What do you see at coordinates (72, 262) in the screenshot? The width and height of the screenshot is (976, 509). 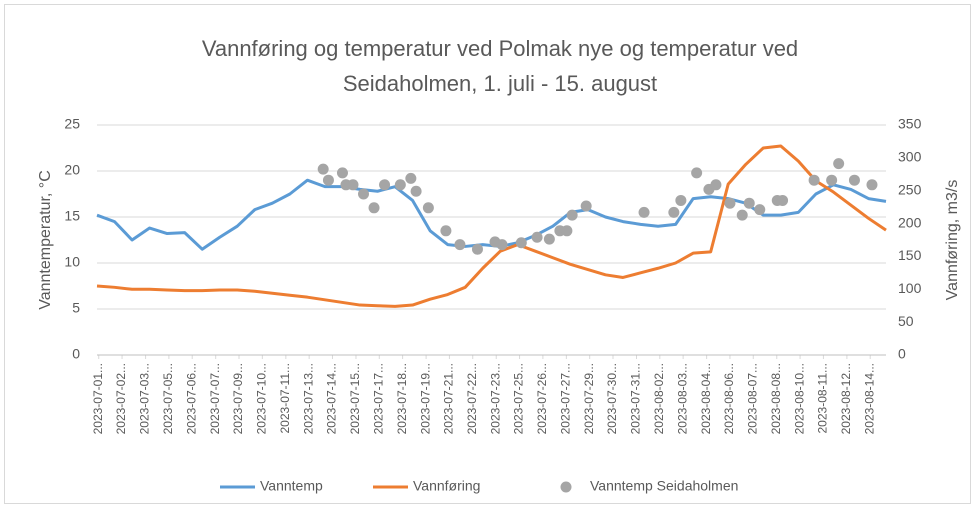 I see `y-tick-label: 10` at bounding box center [72, 262].